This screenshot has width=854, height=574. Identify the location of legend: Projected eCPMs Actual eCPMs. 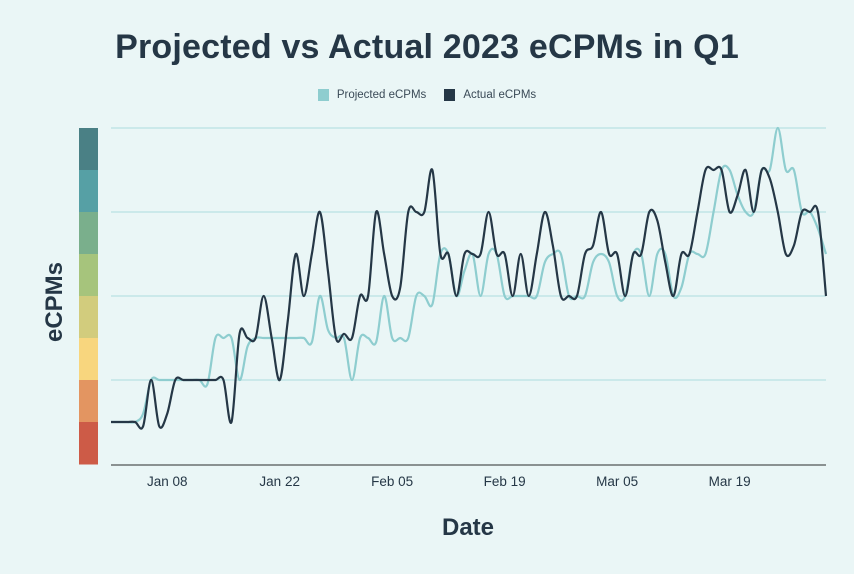
(427, 95).